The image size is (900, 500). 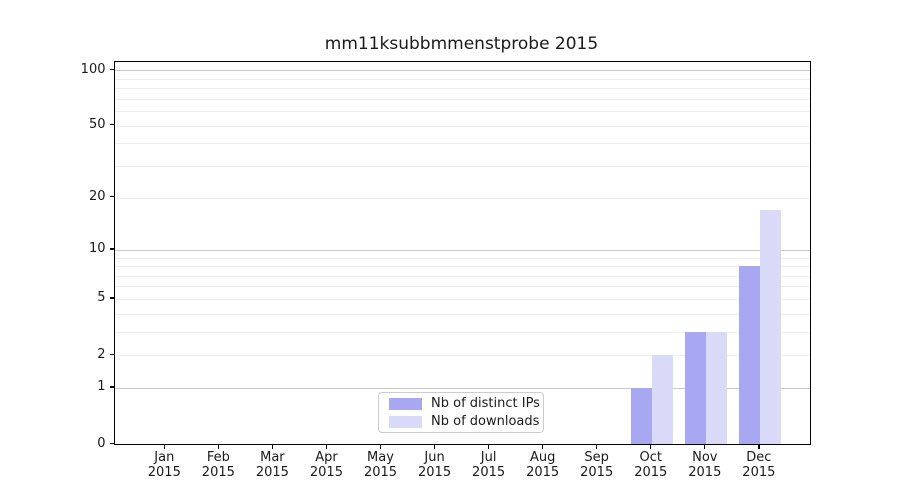 What do you see at coordinates (101, 298) in the screenshot?
I see `y-tick-label: 5` at bounding box center [101, 298].